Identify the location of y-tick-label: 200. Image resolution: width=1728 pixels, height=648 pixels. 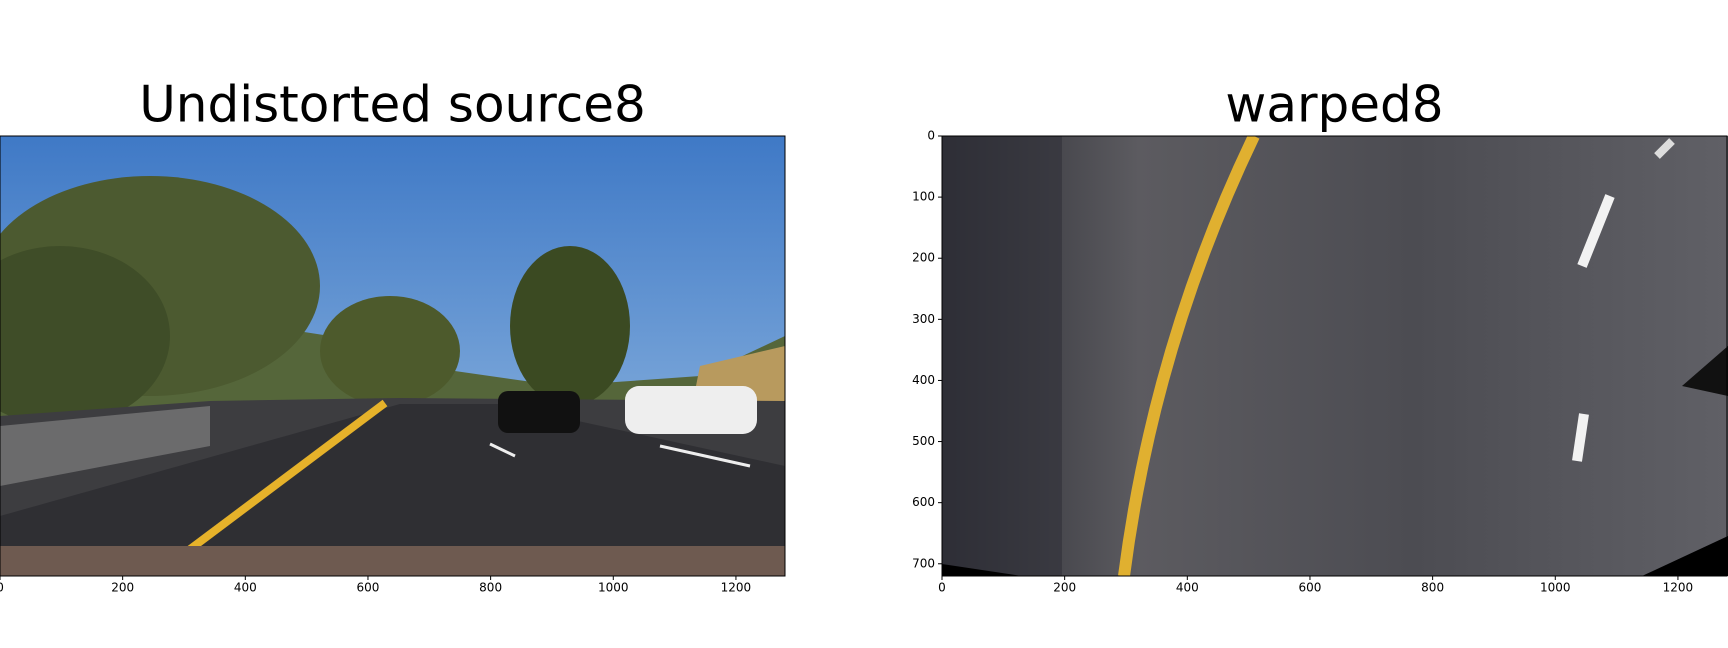
(923, 258).